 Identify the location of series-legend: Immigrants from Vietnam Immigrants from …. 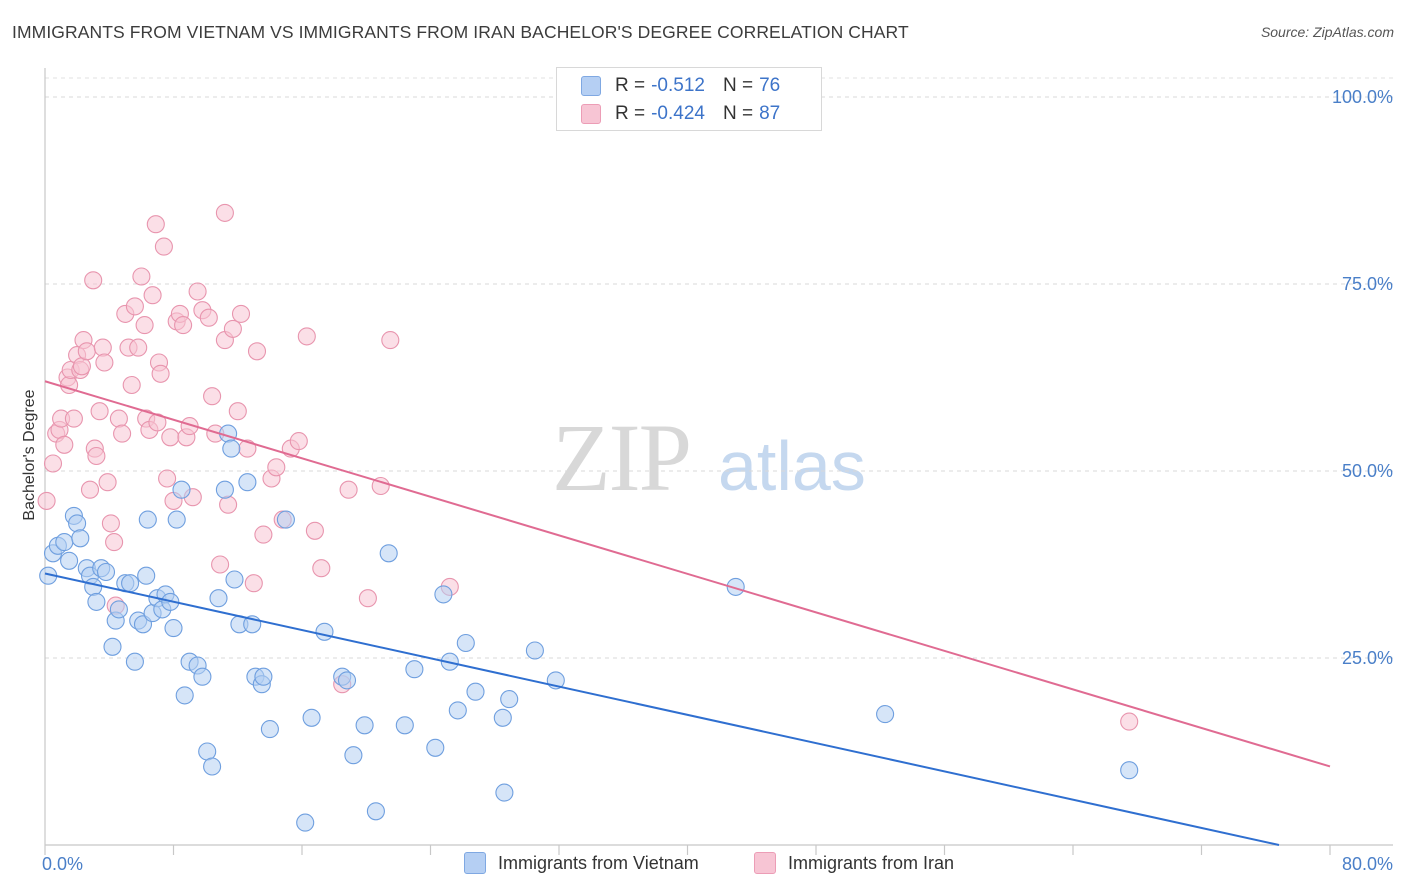
(703, 865).